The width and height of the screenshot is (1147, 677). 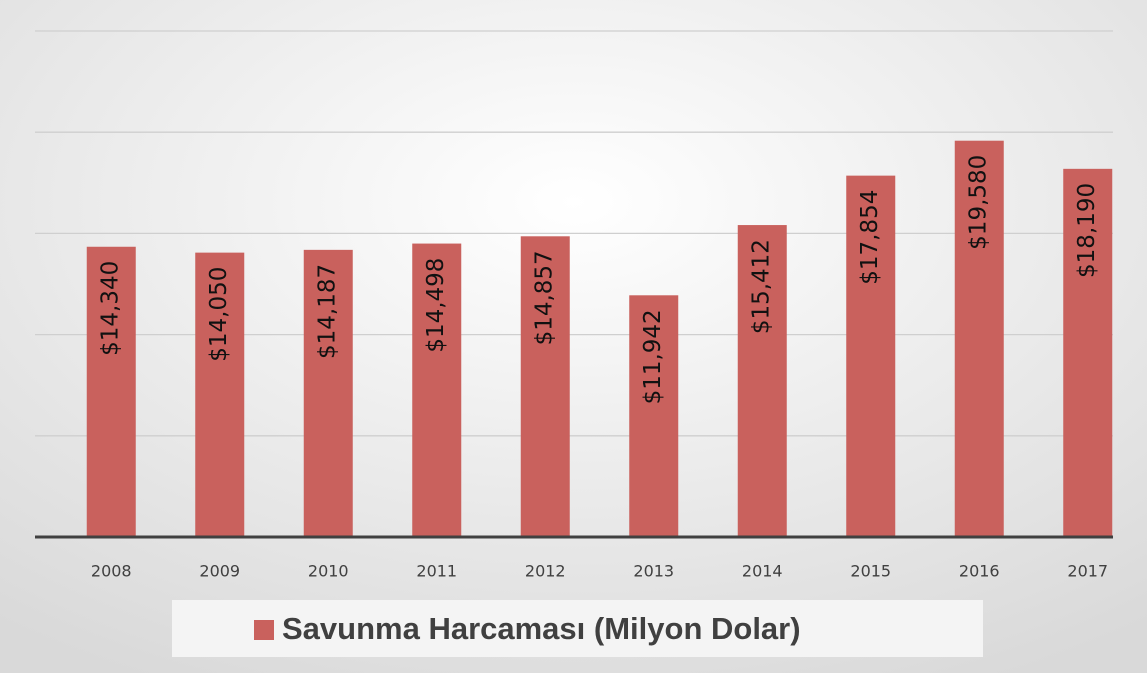 I want to click on x-tick-label: 2009, so click(x=219, y=571).